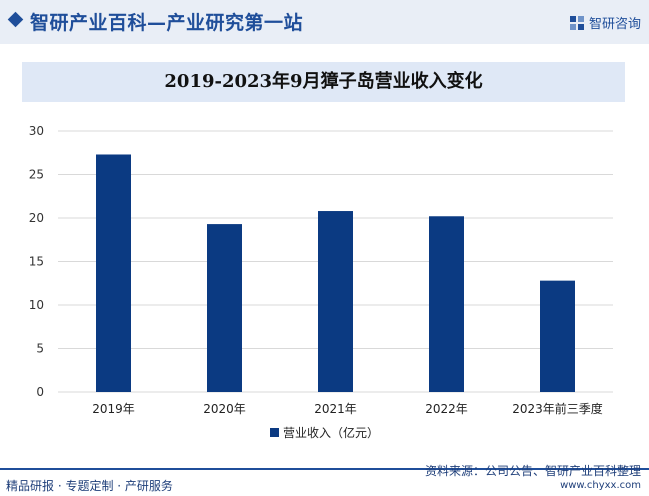 The image size is (649, 496). Describe the element at coordinates (167, 23) in the screenshot. I see `site-title: 智研产业百科—产业研究第一站` at that location.